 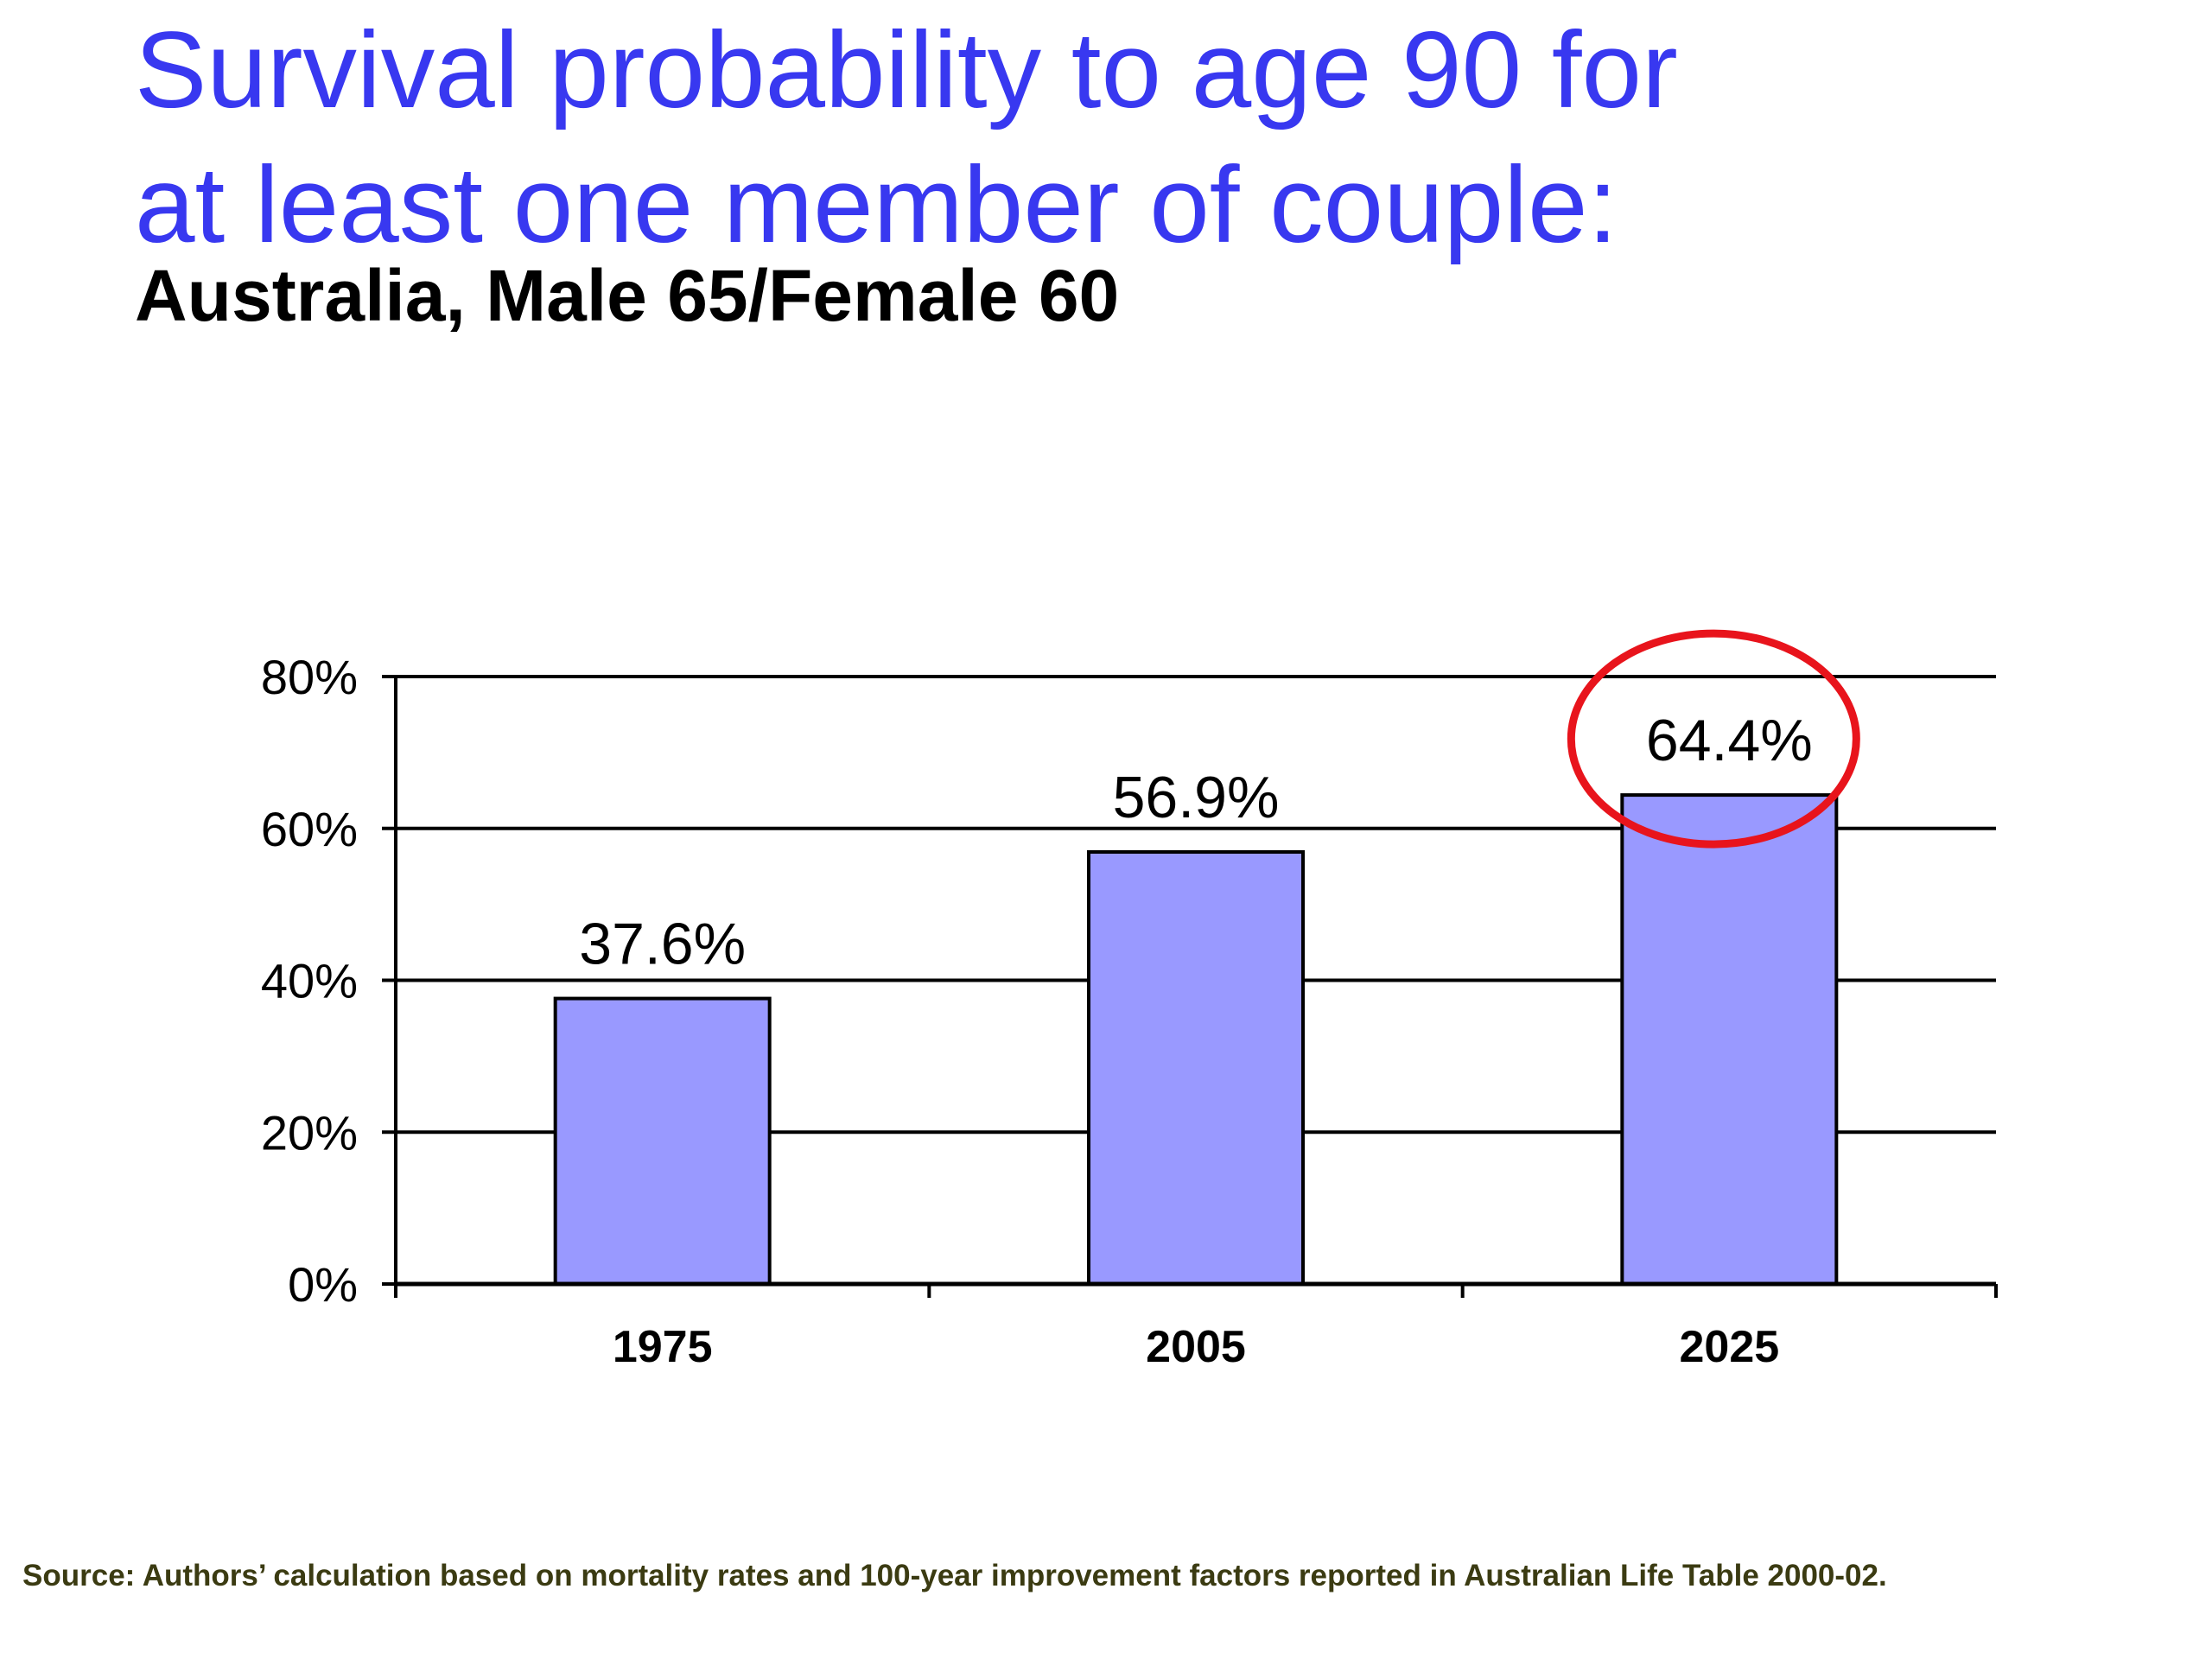 I want to click on highlight-circle, so click(x=1713, y=739).